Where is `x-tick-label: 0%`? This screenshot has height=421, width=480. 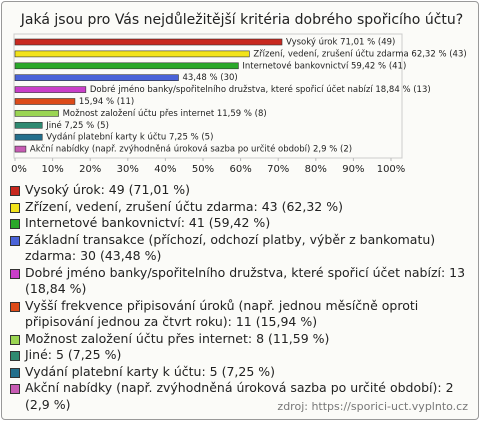
x-tick-label: 0% is located at coordinates (19, 169).